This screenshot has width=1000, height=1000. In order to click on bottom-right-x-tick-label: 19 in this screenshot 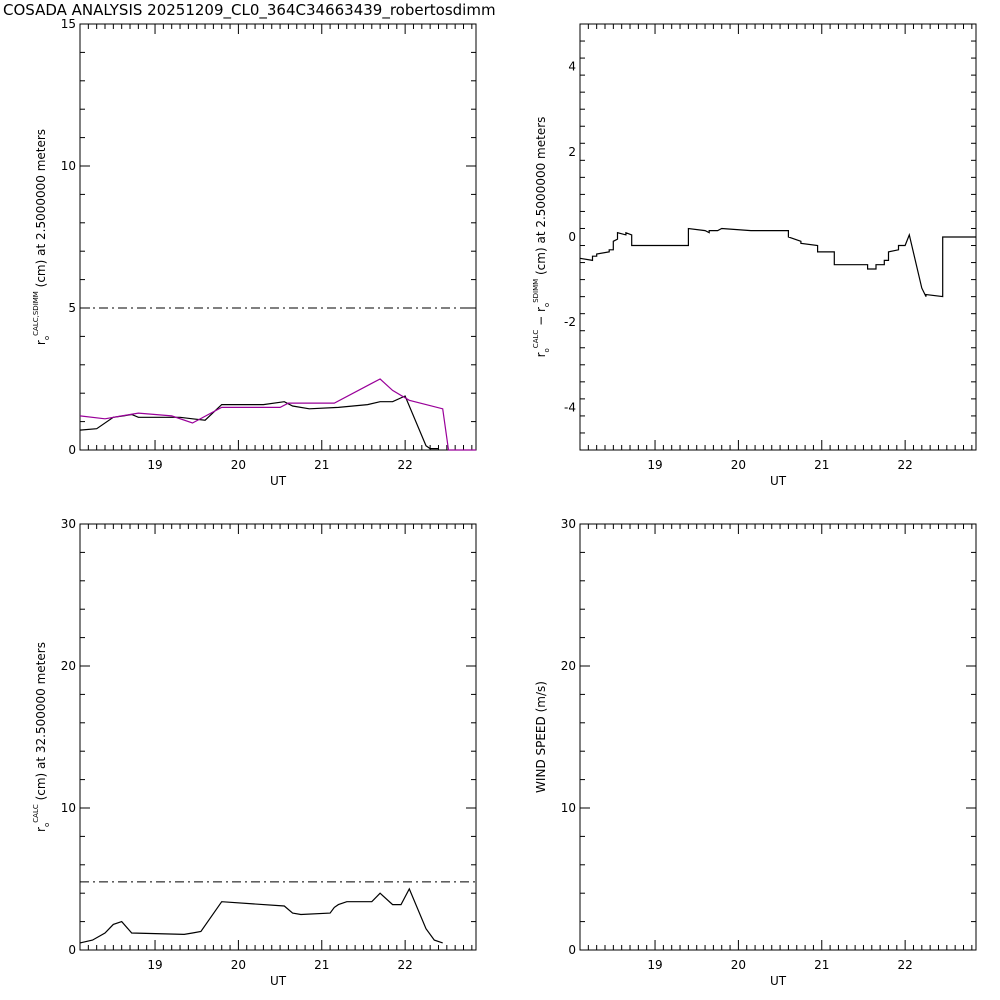, I will do `click(654, 965)`.